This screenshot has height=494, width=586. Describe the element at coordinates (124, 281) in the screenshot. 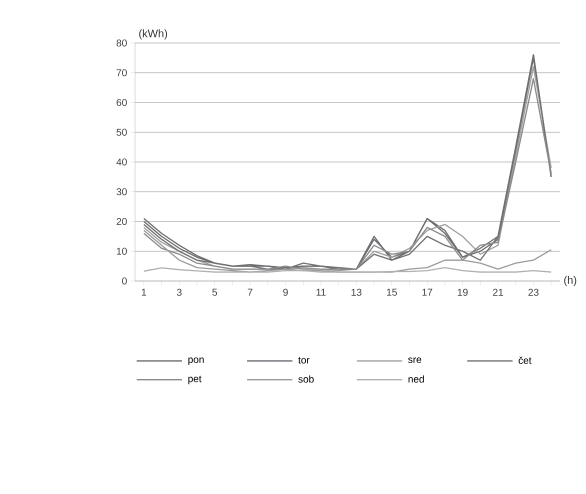

I see `y-tick-label: 0` at that location.